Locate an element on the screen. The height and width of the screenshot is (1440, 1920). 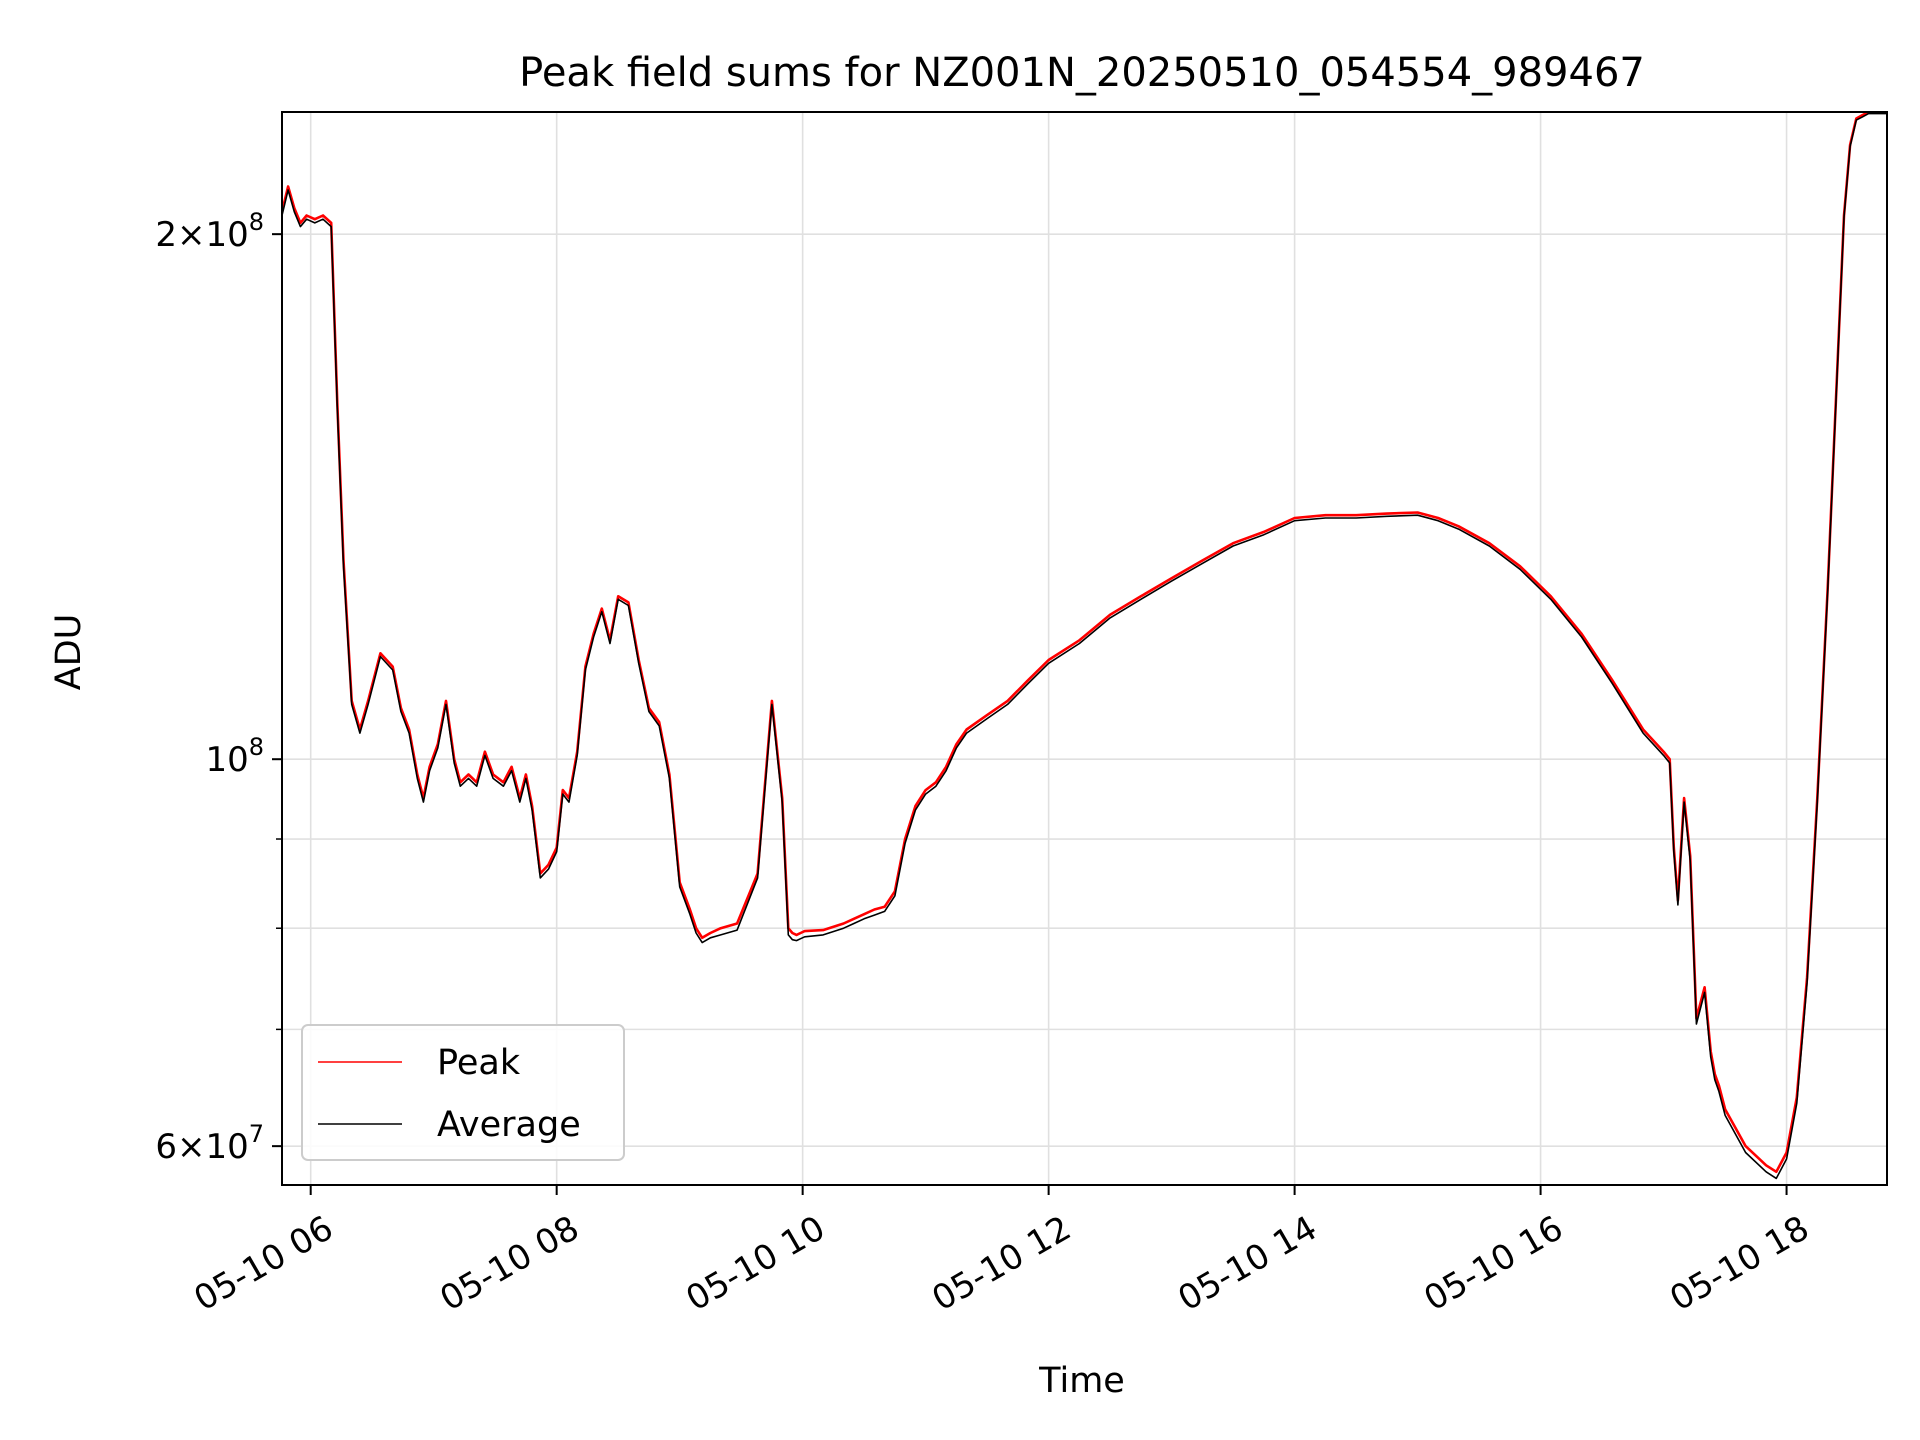
y-tick-exponent: 7 is located at coordinates (256, 1134).